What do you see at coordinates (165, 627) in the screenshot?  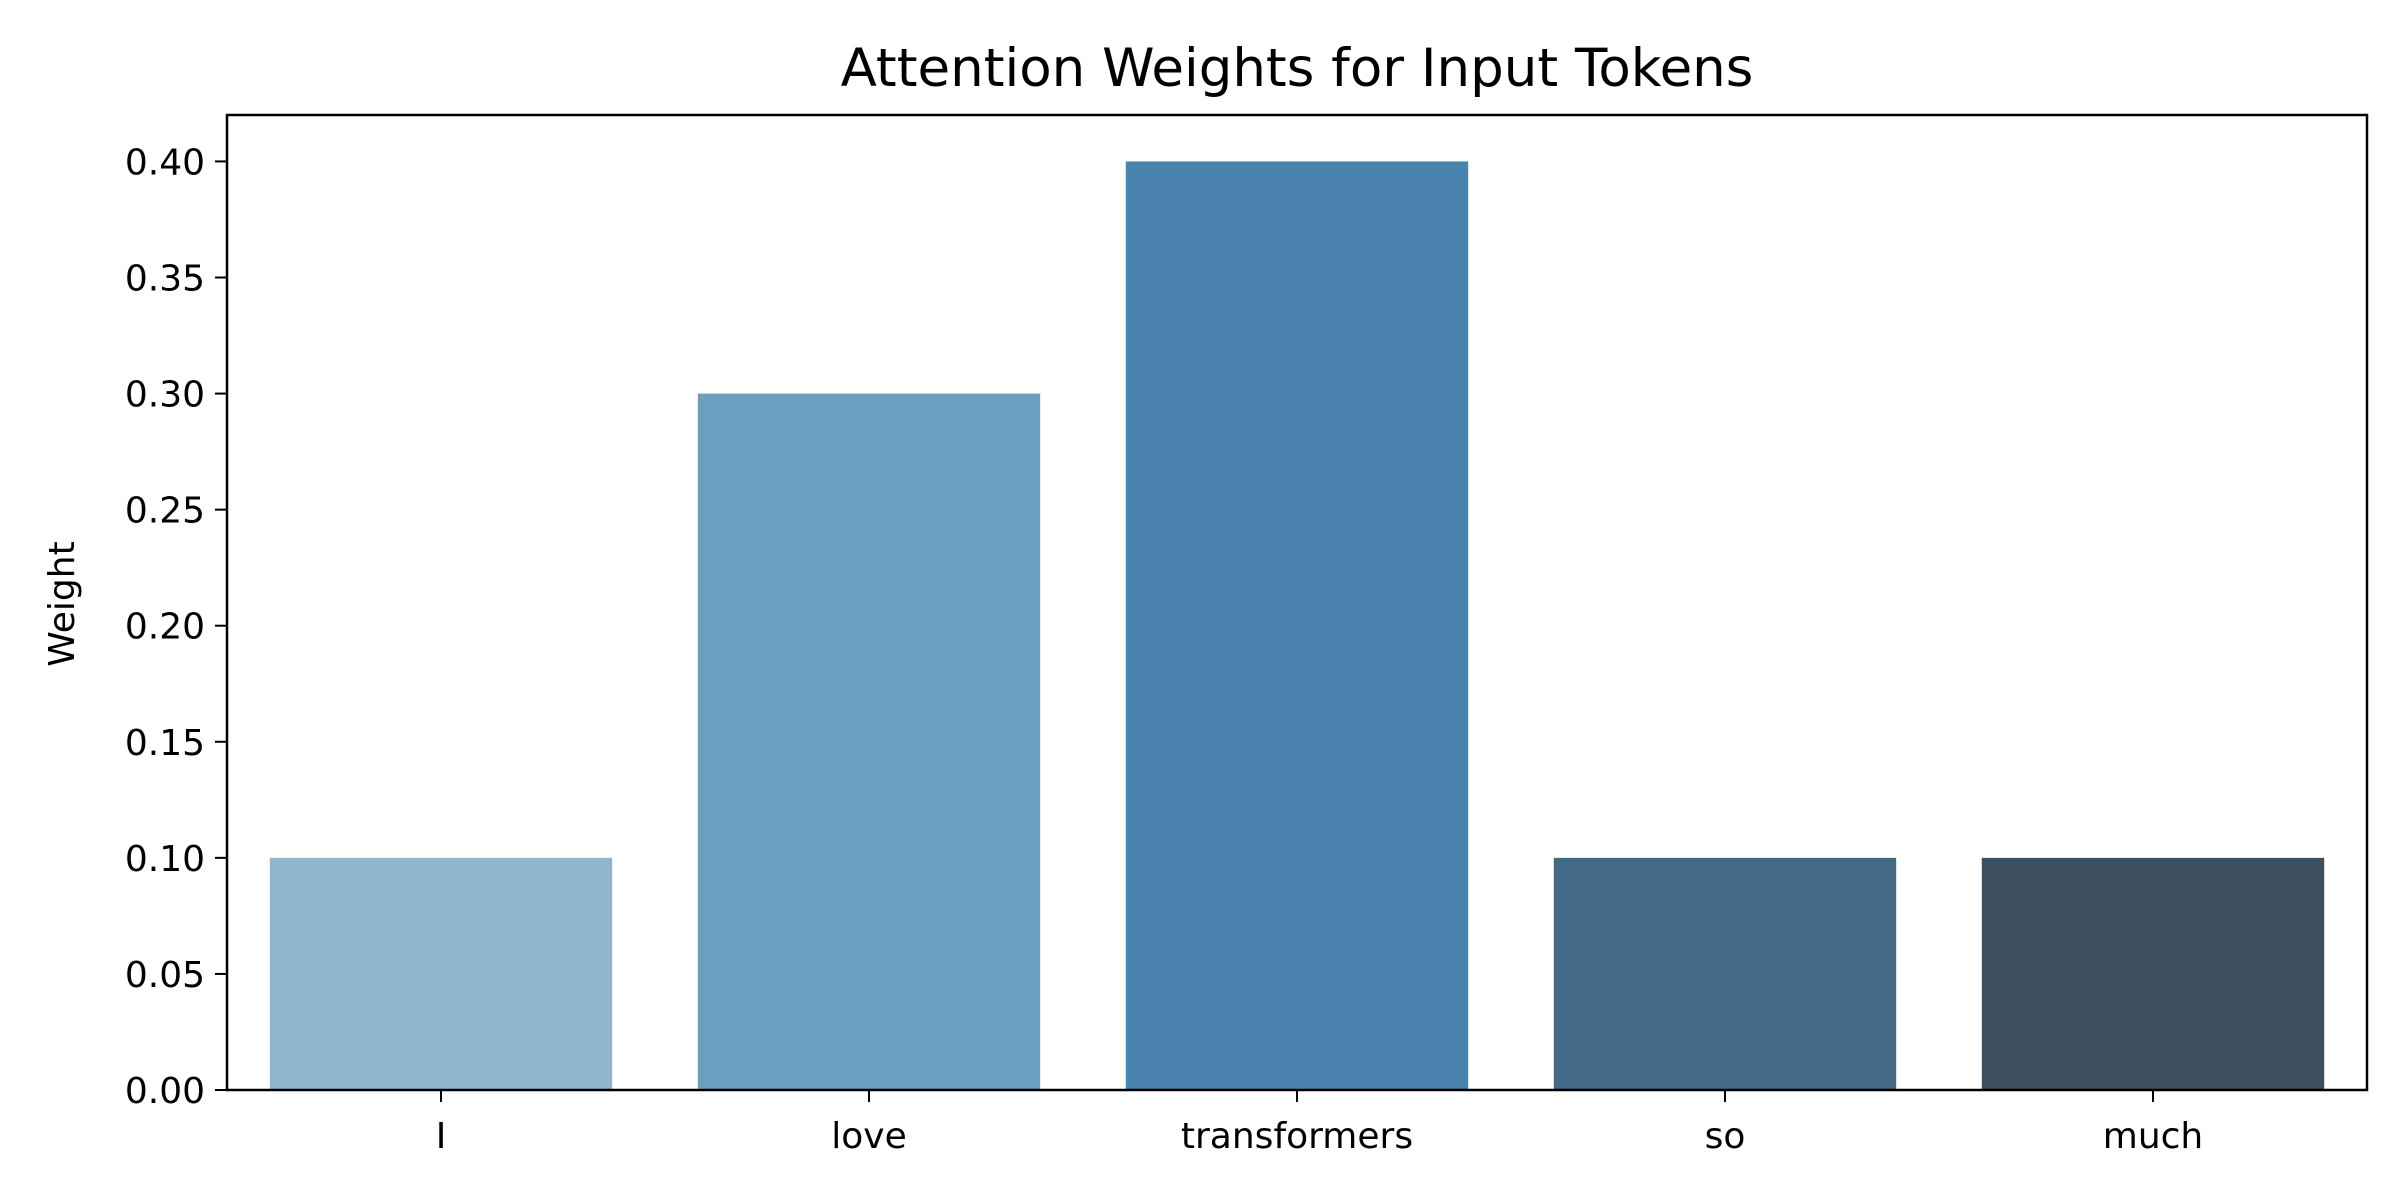 I see `y-tick-label: 0.20` at bounding box center [165, 627].